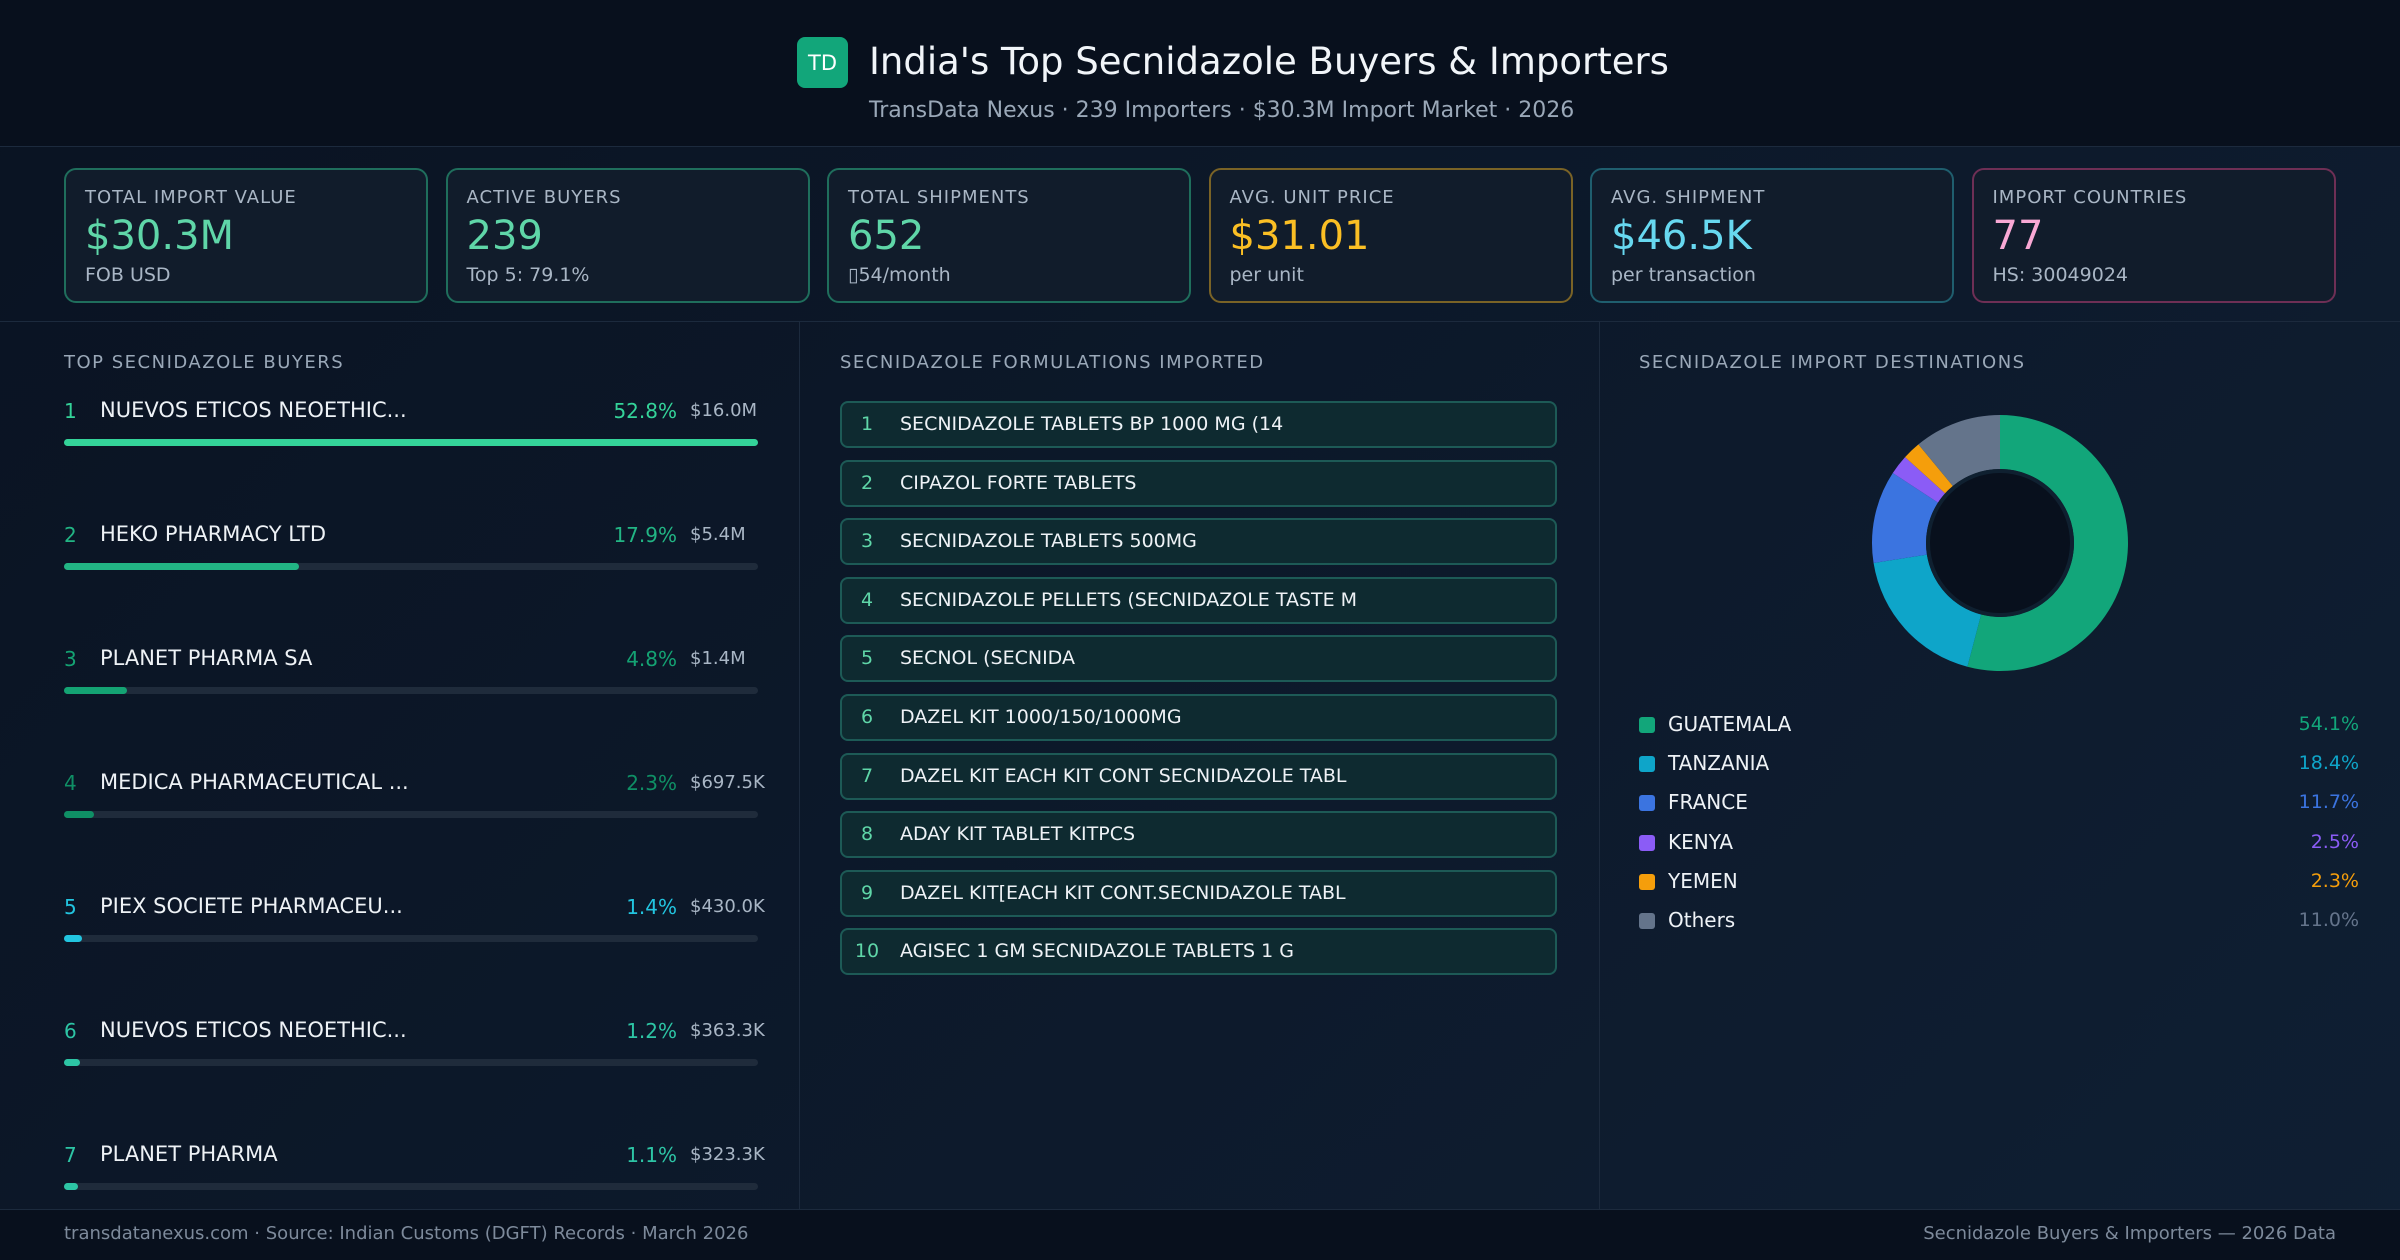  I want to click on value-label: $1.4M, so click(718, 658).